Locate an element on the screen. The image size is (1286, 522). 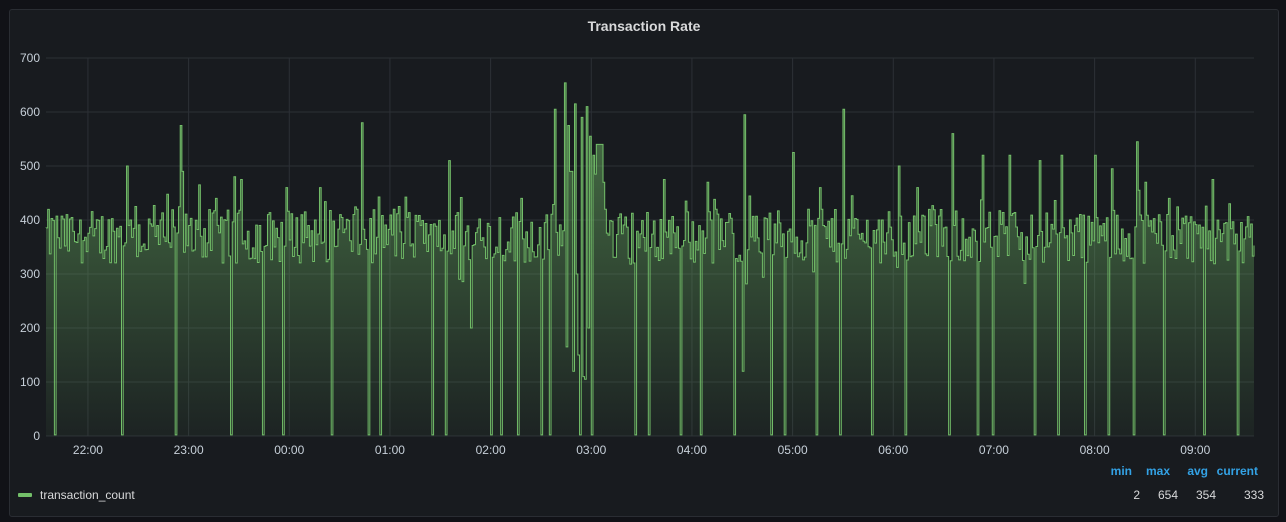
x-tick-label: 02:00 is located at coordinates (491, 450).